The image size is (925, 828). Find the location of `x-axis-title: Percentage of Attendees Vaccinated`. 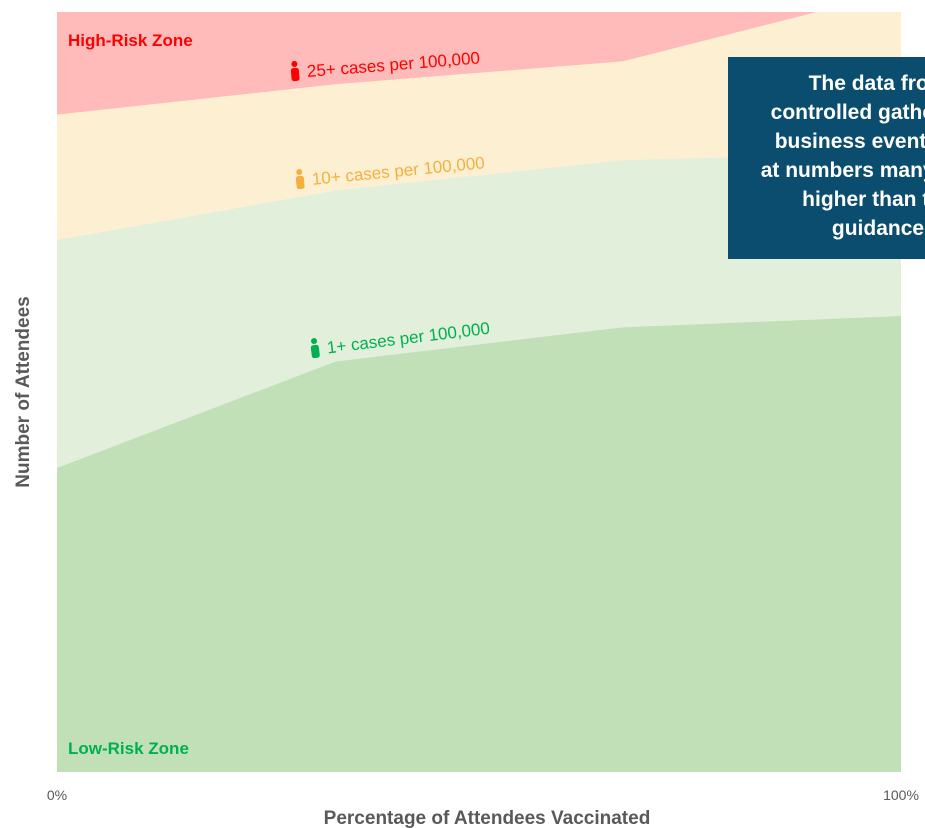

x-axis-title: Percentage of Attendees Vaccinated is located at coordinates (487, 818).